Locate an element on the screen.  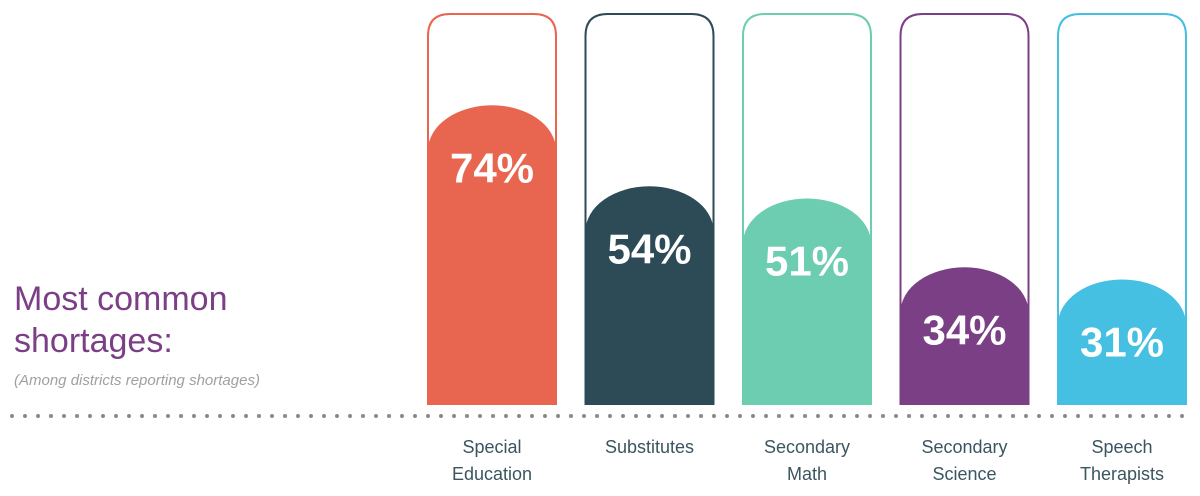
category-label: Speech Therapists is located at coordinates (1122, 460).